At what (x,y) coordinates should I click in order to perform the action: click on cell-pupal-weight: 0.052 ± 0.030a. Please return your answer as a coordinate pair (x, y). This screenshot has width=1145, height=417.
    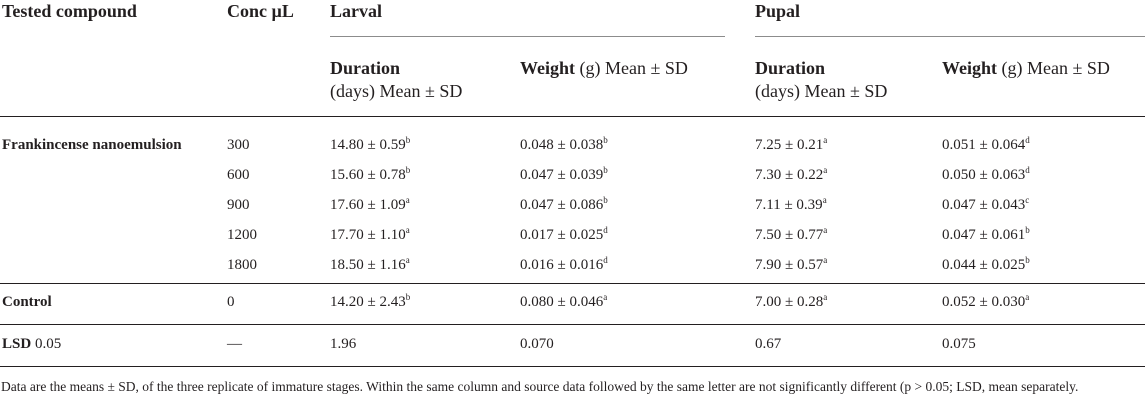
    Looking at the image, I should click on (986, 301).